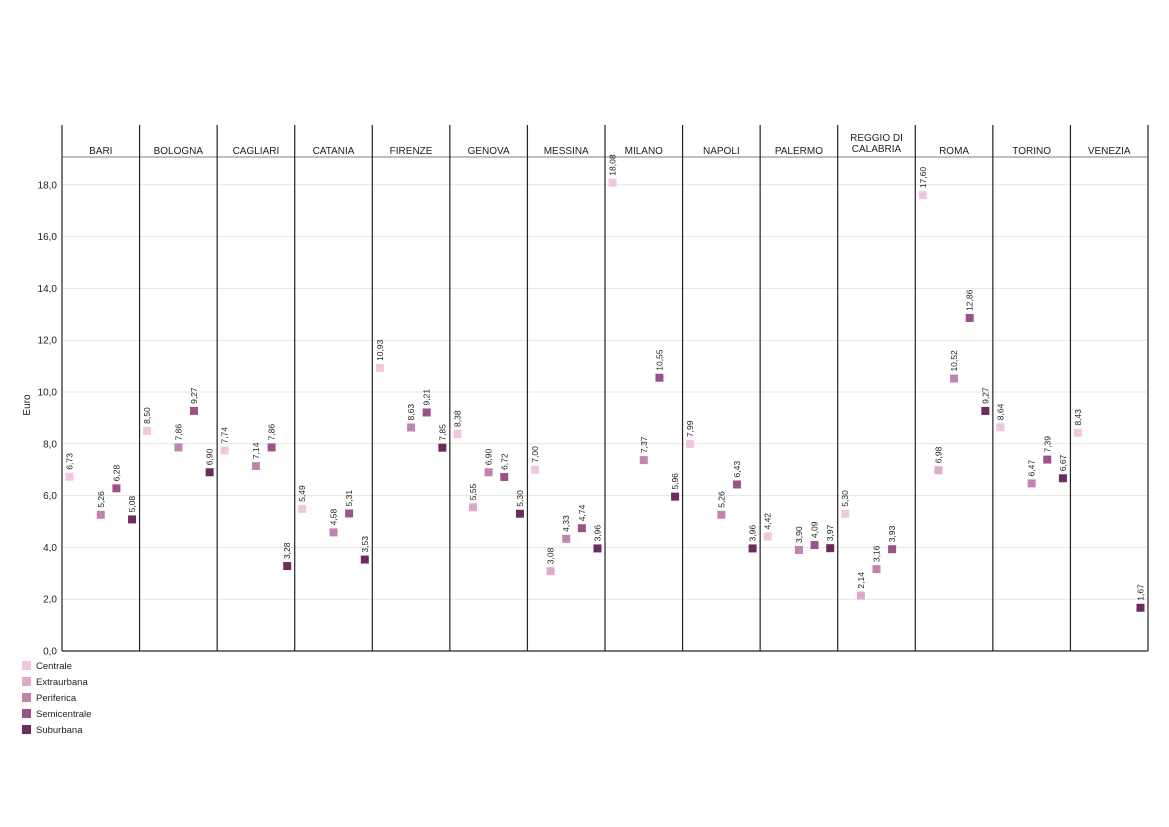  What do you see at coordinates (302, 493) in the screenshot?
I see `data-label: 5,49` at bounding box center [302, 493].